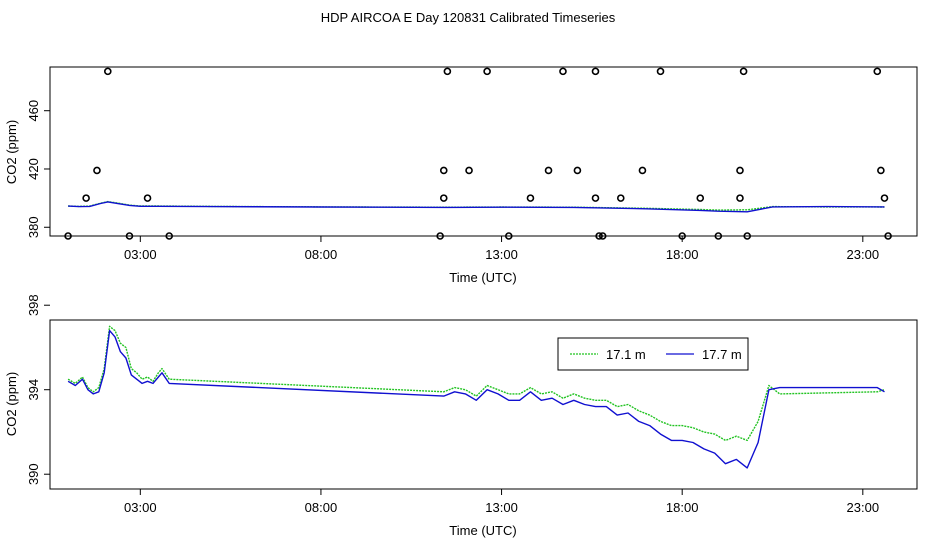 The height and width of the screenshot is (540, 936). I want to click on top-x-tick-label: 03:00, so click(140, 254).